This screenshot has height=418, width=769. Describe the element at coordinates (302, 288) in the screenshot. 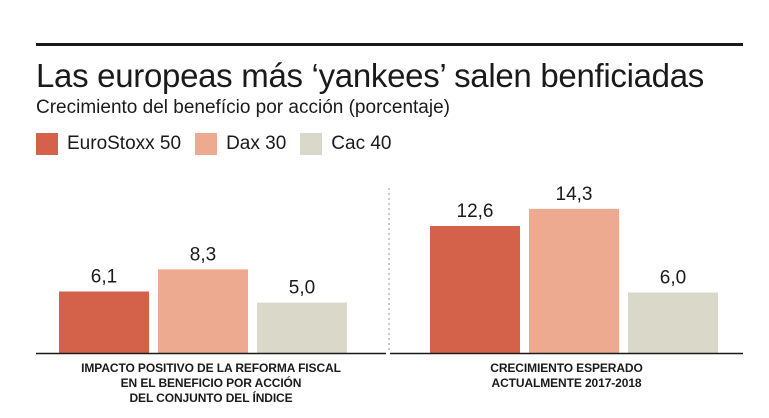

I see `bar-label-cac-group-1: 5,0` at that location.